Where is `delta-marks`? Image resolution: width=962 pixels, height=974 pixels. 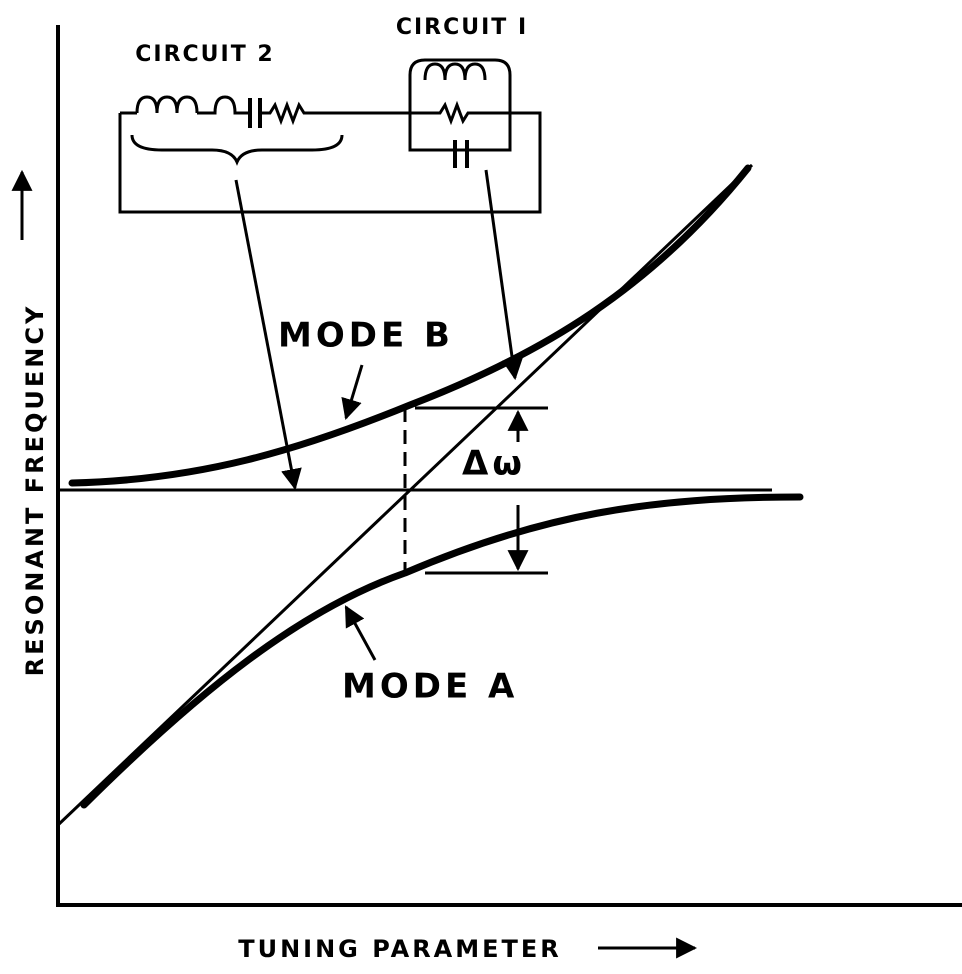 delta-marks is located at coordinates (481, 490).